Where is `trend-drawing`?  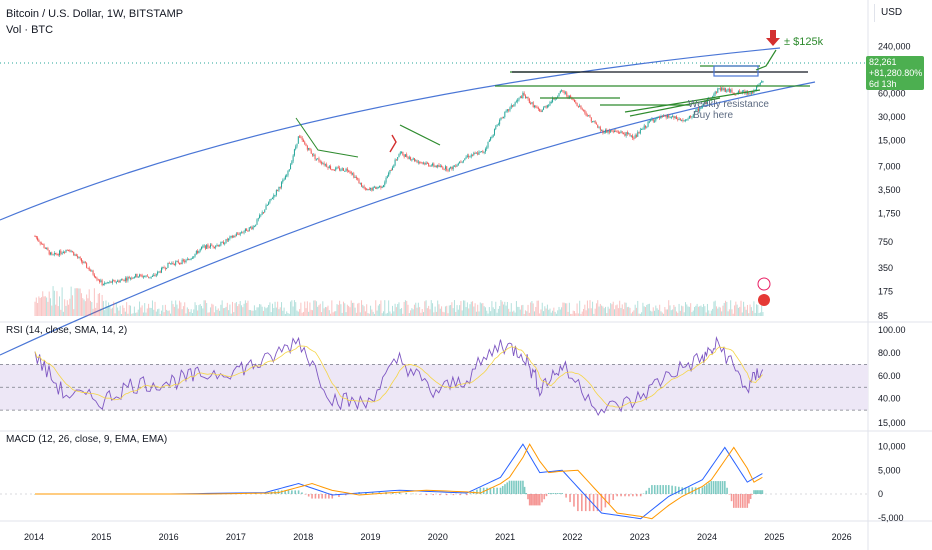
trend-drawing is located at coordinates (675, 107).